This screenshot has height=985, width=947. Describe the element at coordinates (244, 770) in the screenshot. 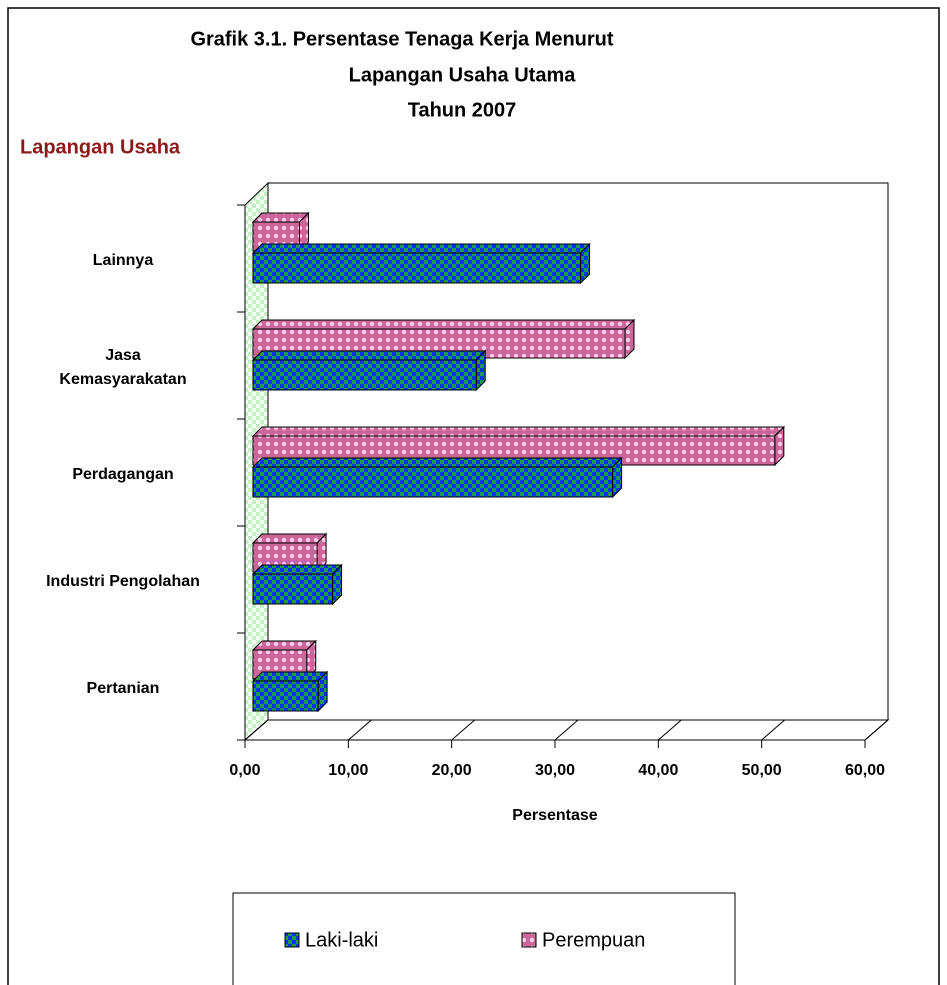

I see `x-tick-label: 0,00` at that location.